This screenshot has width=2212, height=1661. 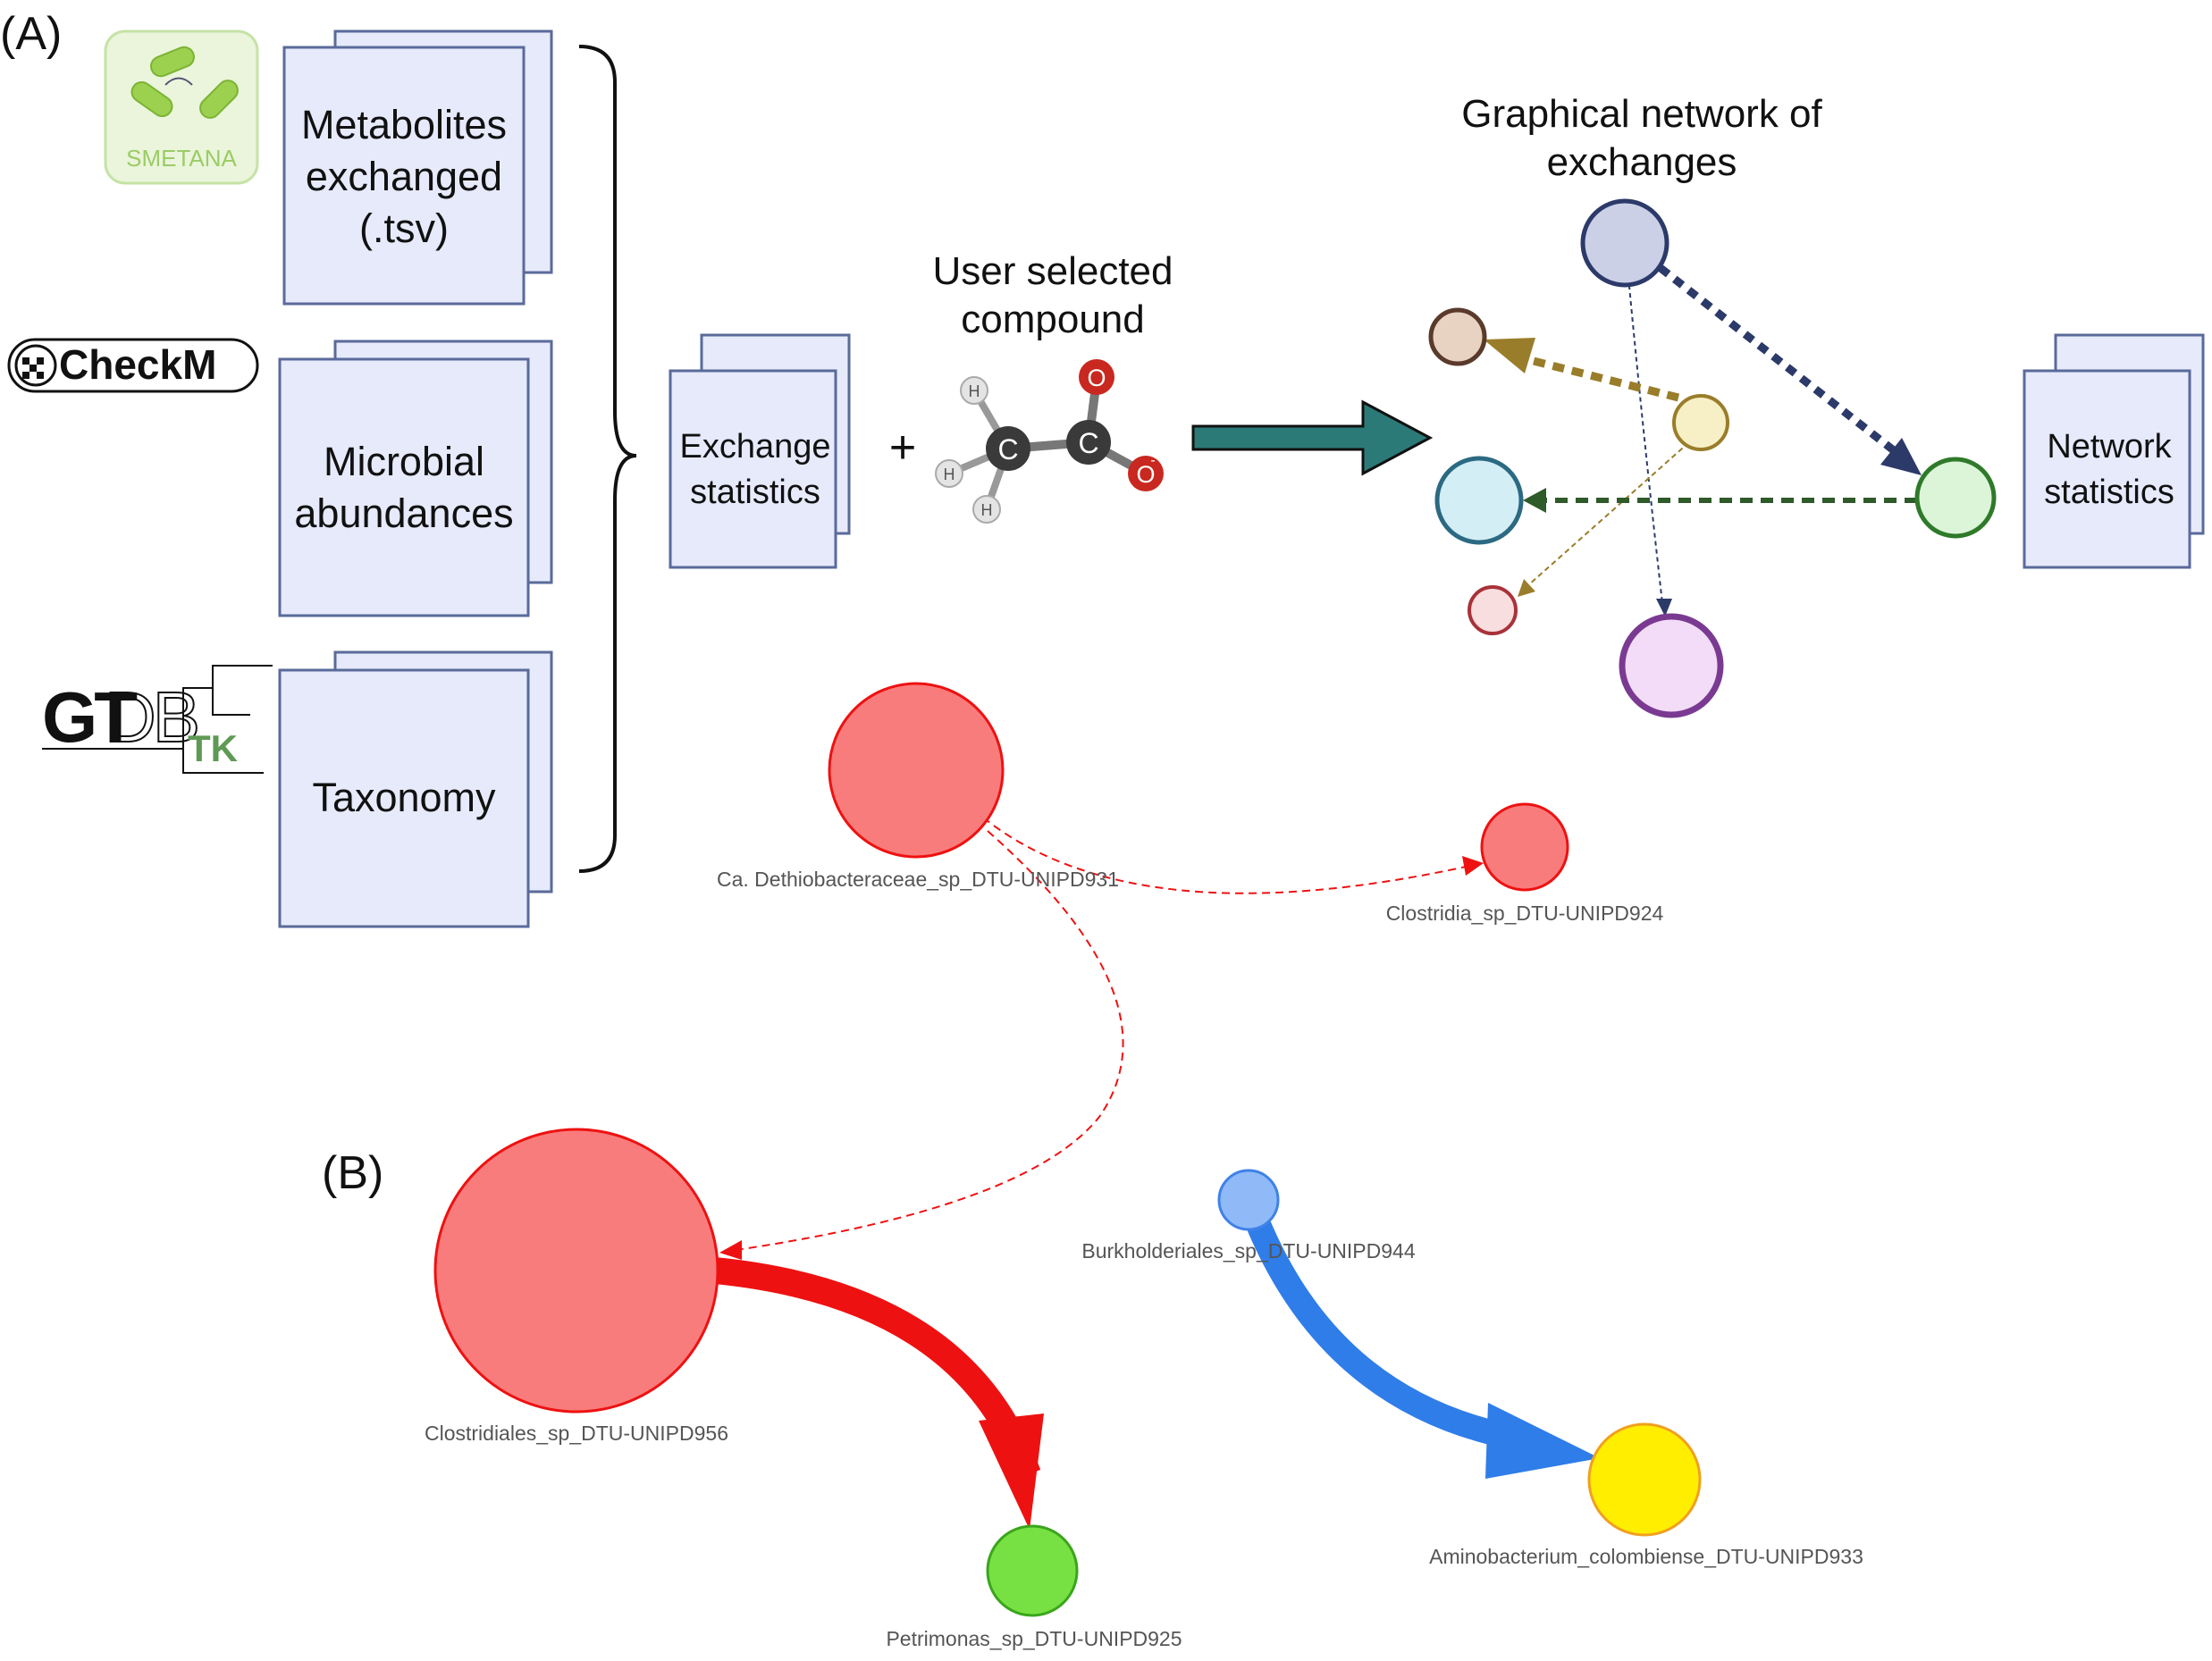 I want to click on node-purple, so click(x=1671, y=665).